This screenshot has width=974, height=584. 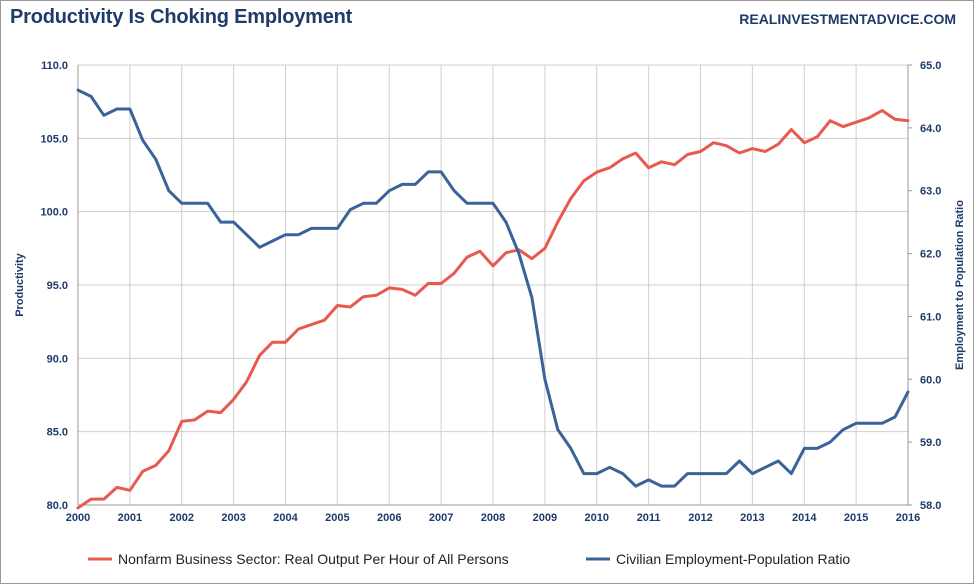 What do you see at coordinates (930, 317) in the screenshot?
I see `y-right-tick-label: 61.0` at bounding box center [930, 317].